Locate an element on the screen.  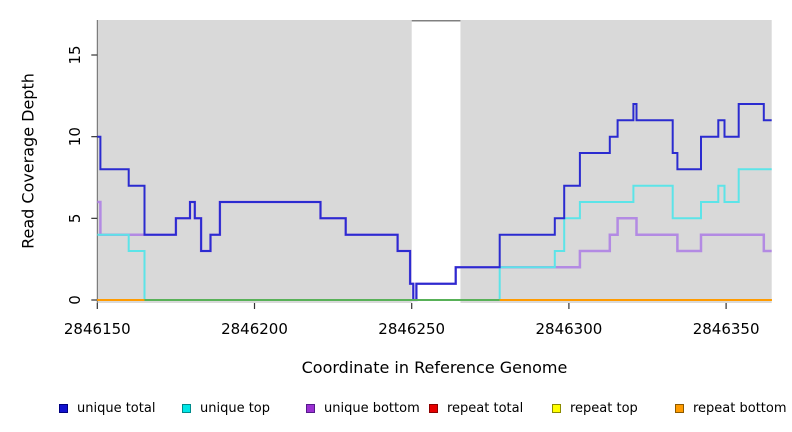
y-axis-title: Read Coverage Depth is located at coordinates (28, 161).